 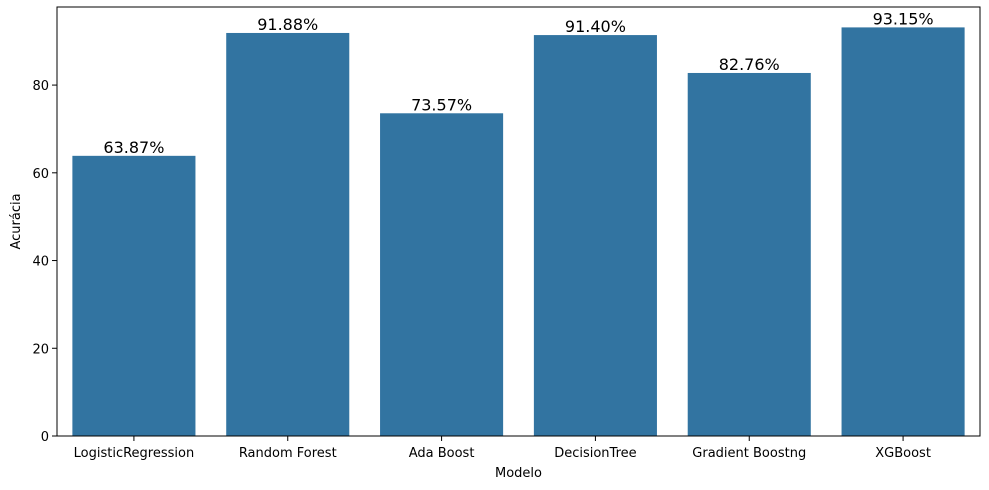 What do you see at coordinates (133, 147) in the screenshot?
I see `data-label-0: 63.87%` at bounding box center [133, 147].